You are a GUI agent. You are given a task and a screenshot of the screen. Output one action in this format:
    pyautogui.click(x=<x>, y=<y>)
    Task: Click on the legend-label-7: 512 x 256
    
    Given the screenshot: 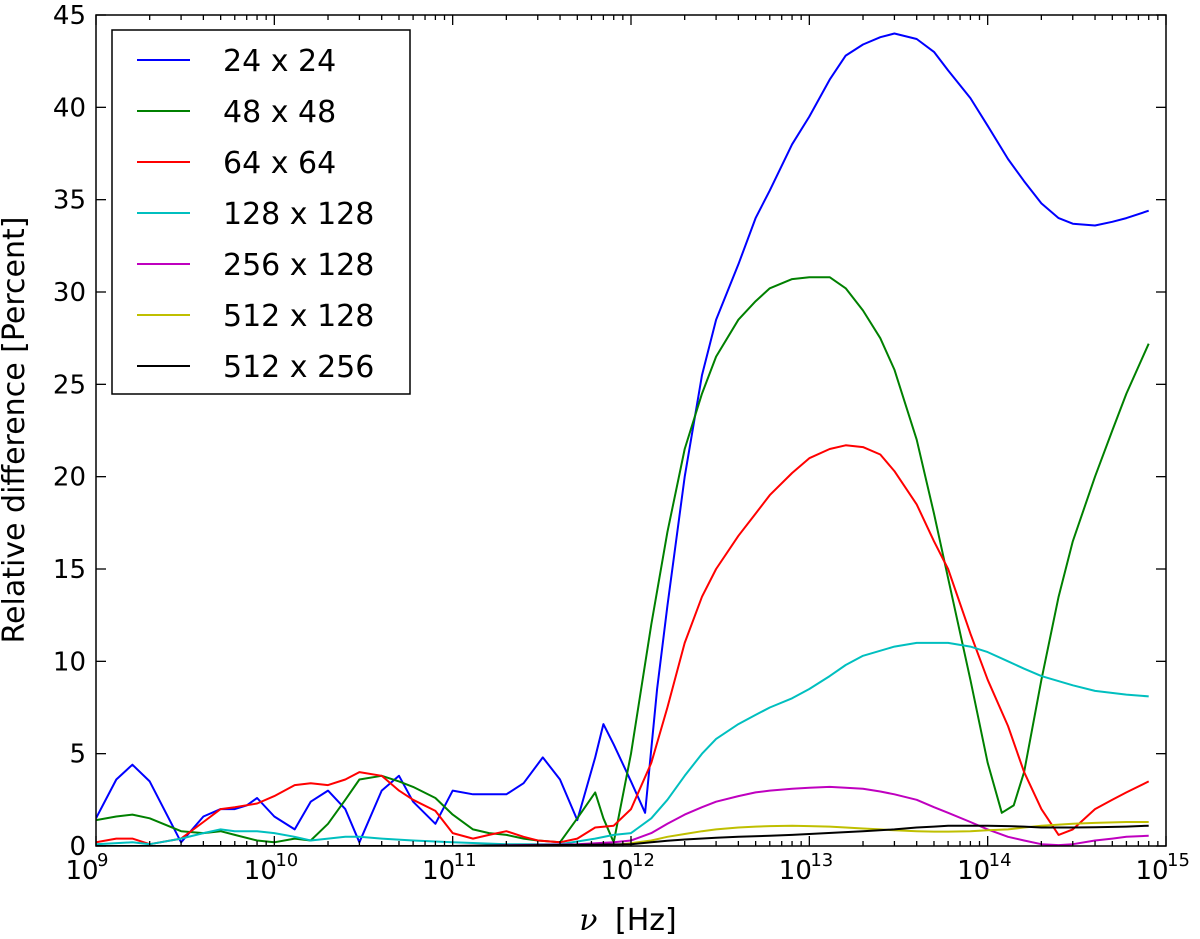 What is the action you would take?
    pyautogui.click(x=298, y=367)
    